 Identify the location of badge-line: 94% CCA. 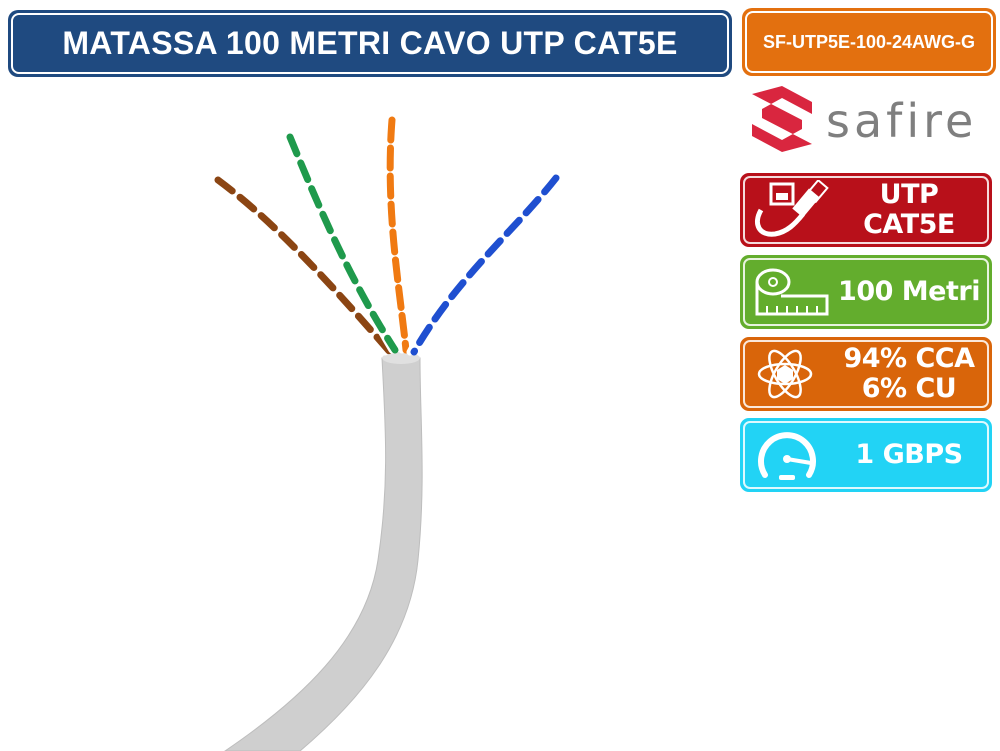
(909, 358).